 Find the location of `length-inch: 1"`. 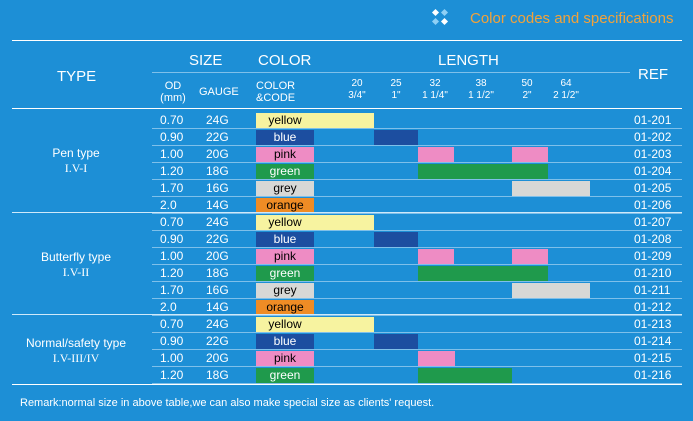

length-inch: 1" is located at coordinates (396, 95).